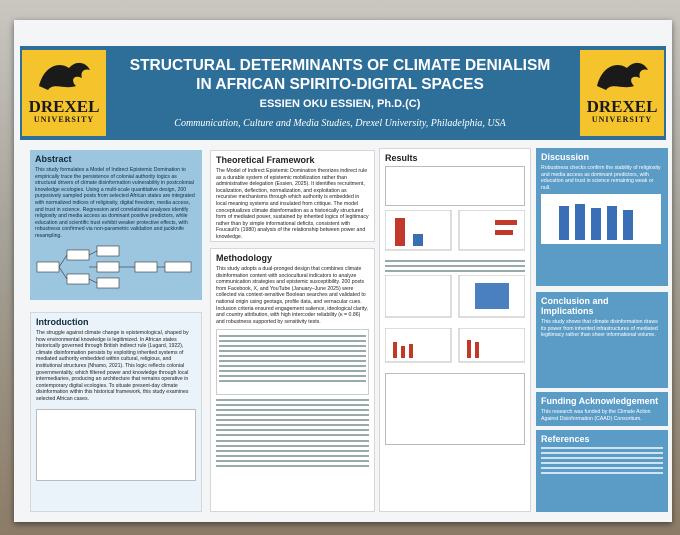 The height and width of the screenshot is (535, 680). What do you see at coordinates (64, 93) in the screenshot?
I see `logo-left: DREXEL UNIVERSITY` at bounding box center [64, 93].